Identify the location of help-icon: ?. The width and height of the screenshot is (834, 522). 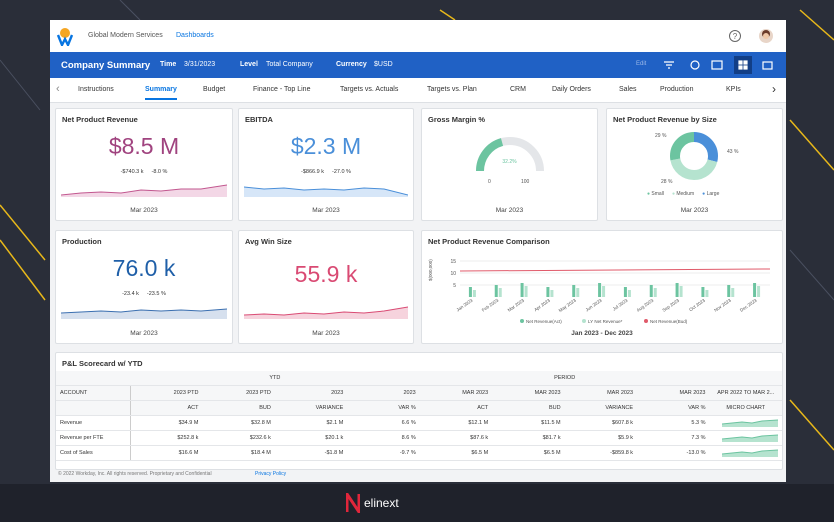
(735, 36).